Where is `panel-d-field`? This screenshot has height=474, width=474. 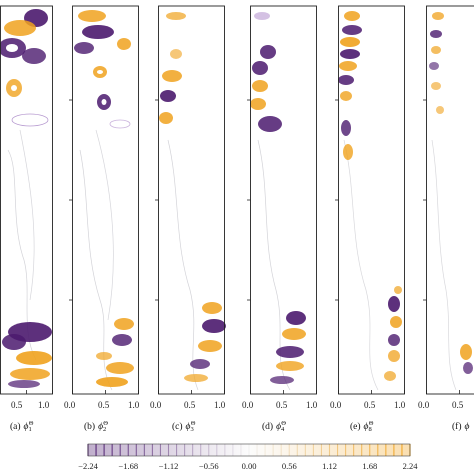
panel-d-field is located at coordinates (278, 201).